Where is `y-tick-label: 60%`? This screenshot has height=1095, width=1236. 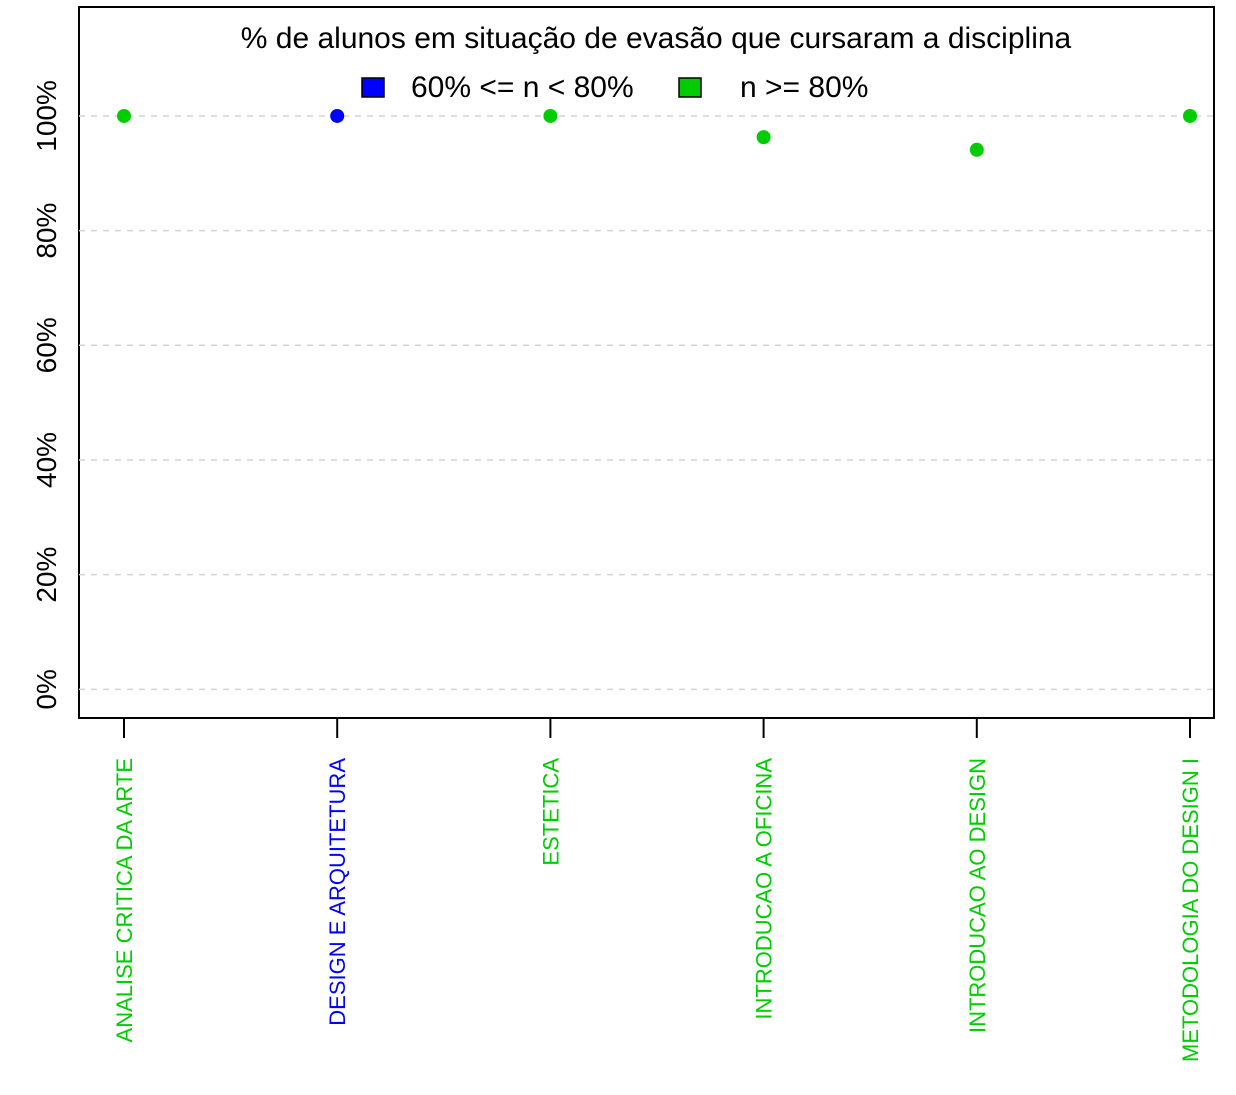 y-tick-label: 60% is located at coordinates (46, 345).